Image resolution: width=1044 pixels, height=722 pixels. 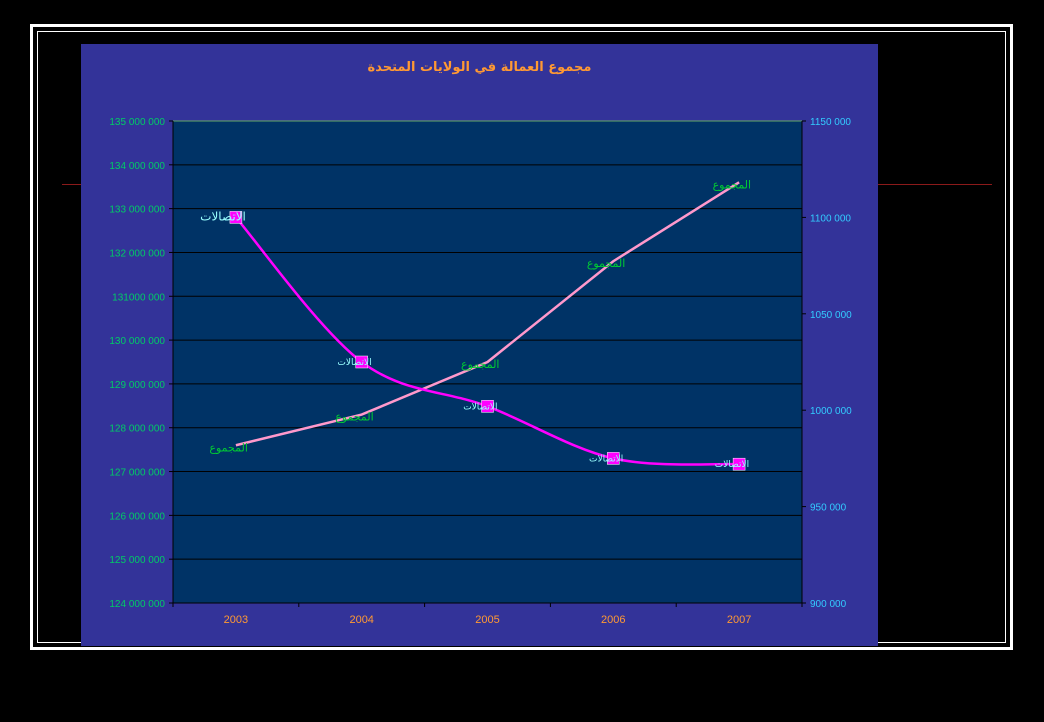 I want to click on decorative-rule-left, so click(x=72, y=184).